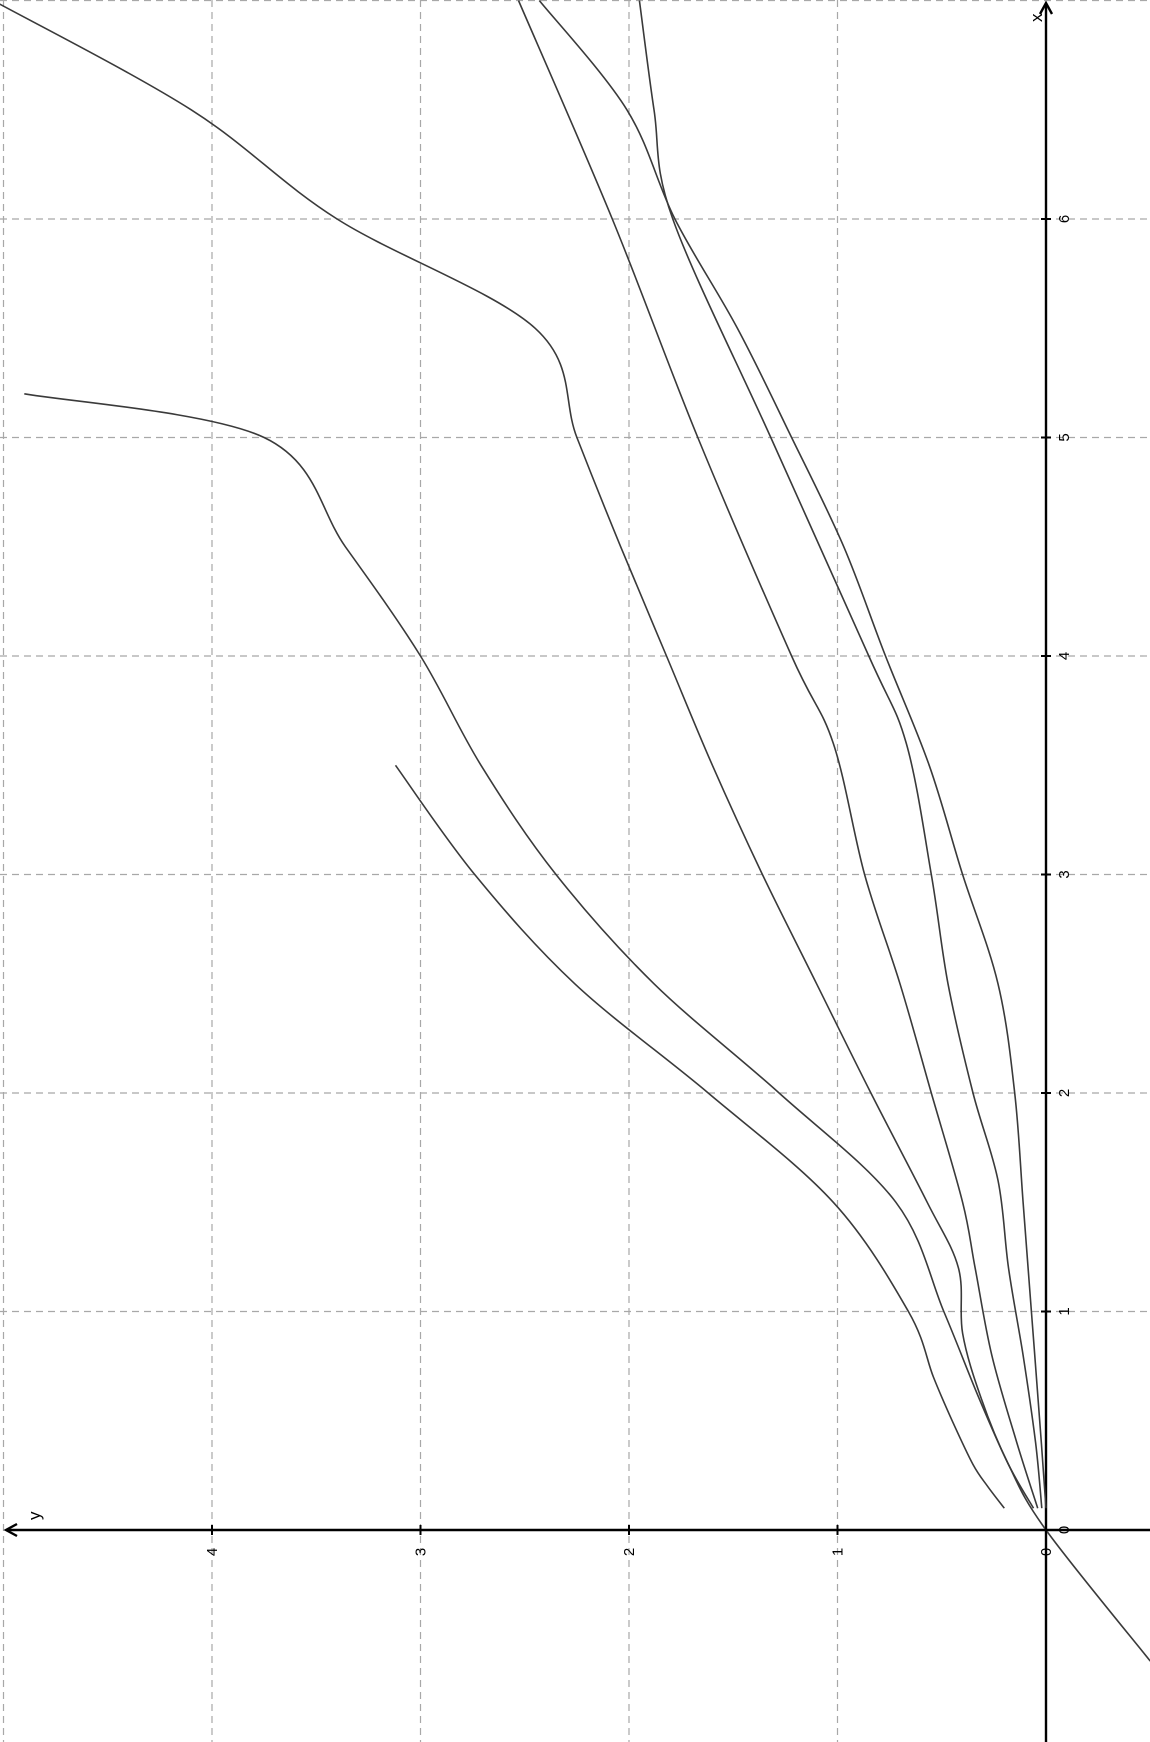 The image size is (1150, 1742). I want to click on y-tick-label-1: 1, so click(838, 1552).